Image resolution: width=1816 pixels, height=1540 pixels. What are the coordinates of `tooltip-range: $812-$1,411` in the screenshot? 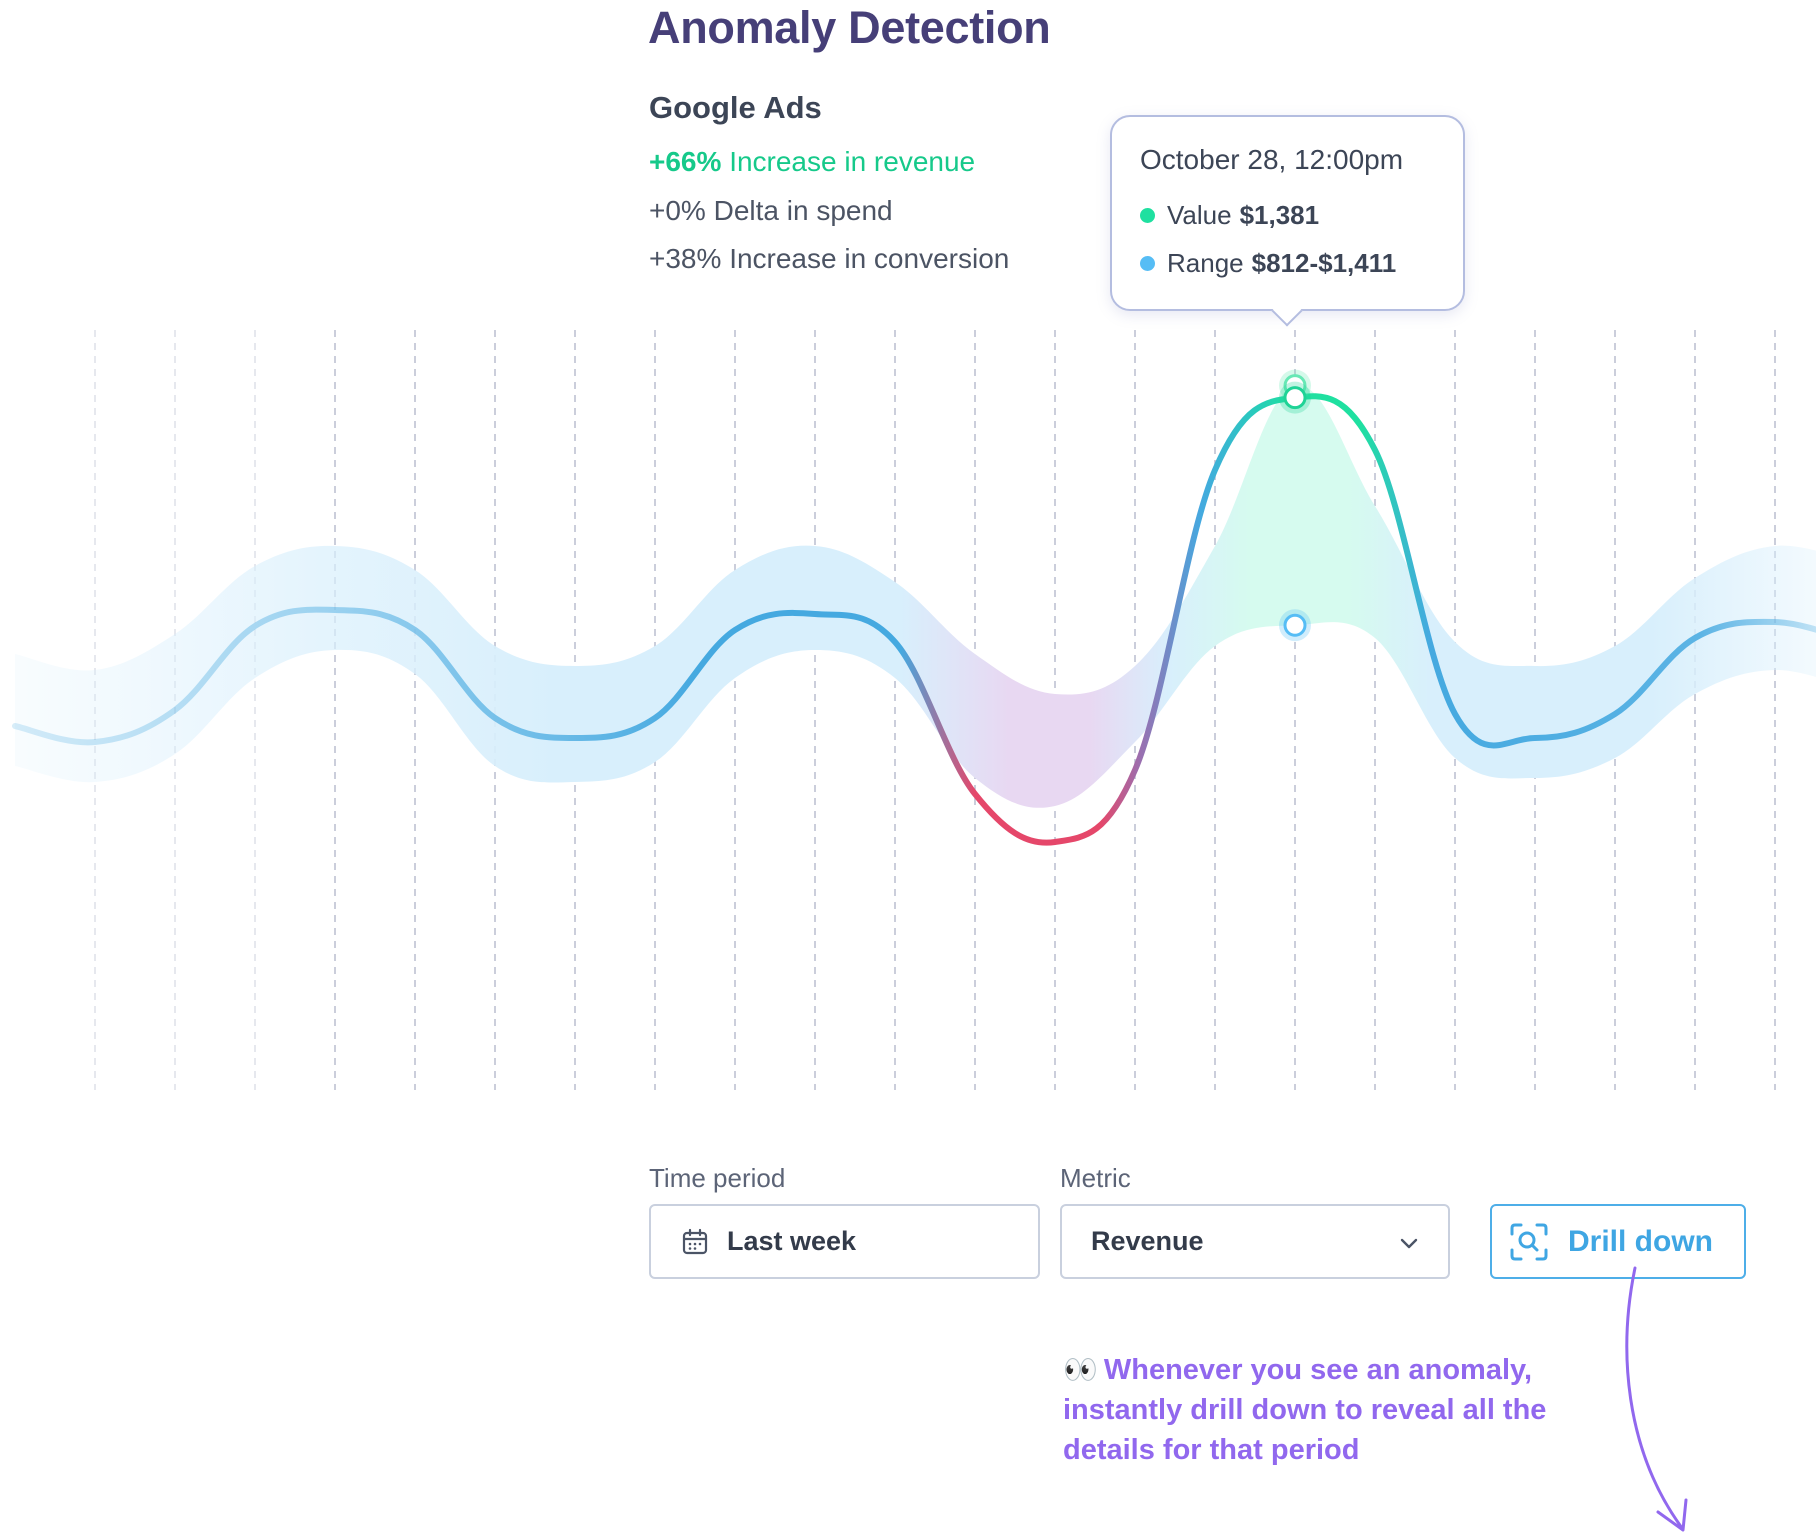 It's located at (1324, 263).